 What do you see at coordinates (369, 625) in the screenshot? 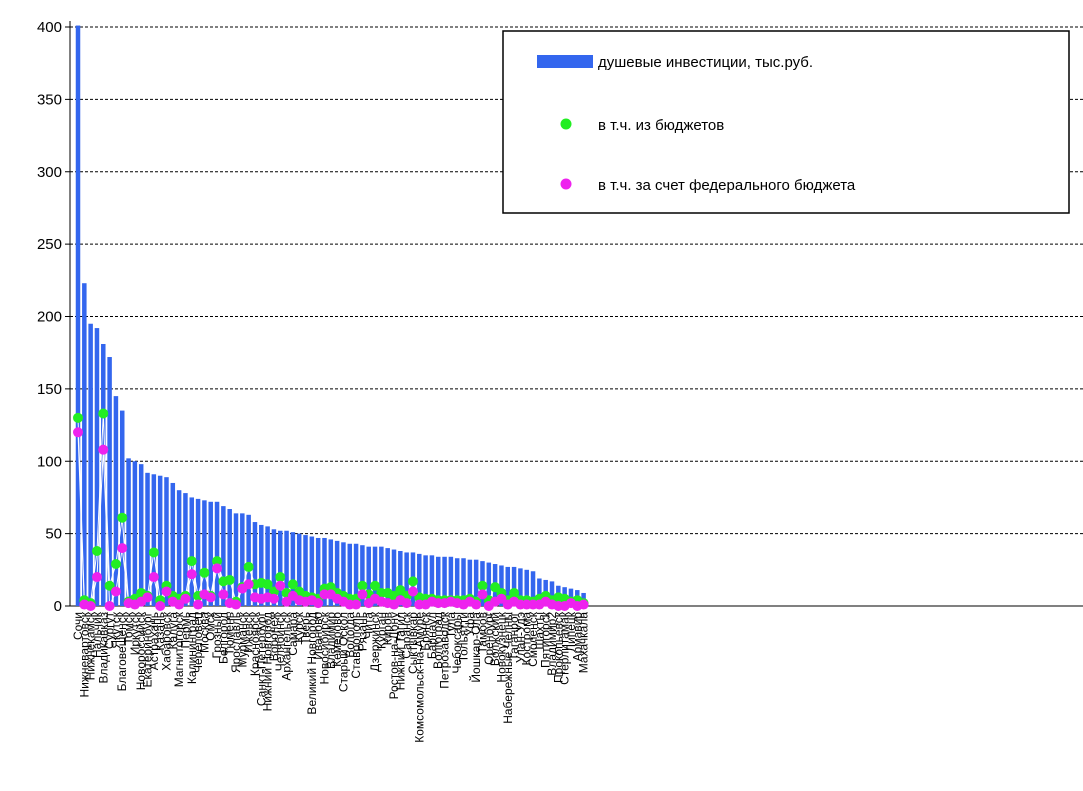
I see `x-tick-label: Чита` at bounding box center [369, 625].